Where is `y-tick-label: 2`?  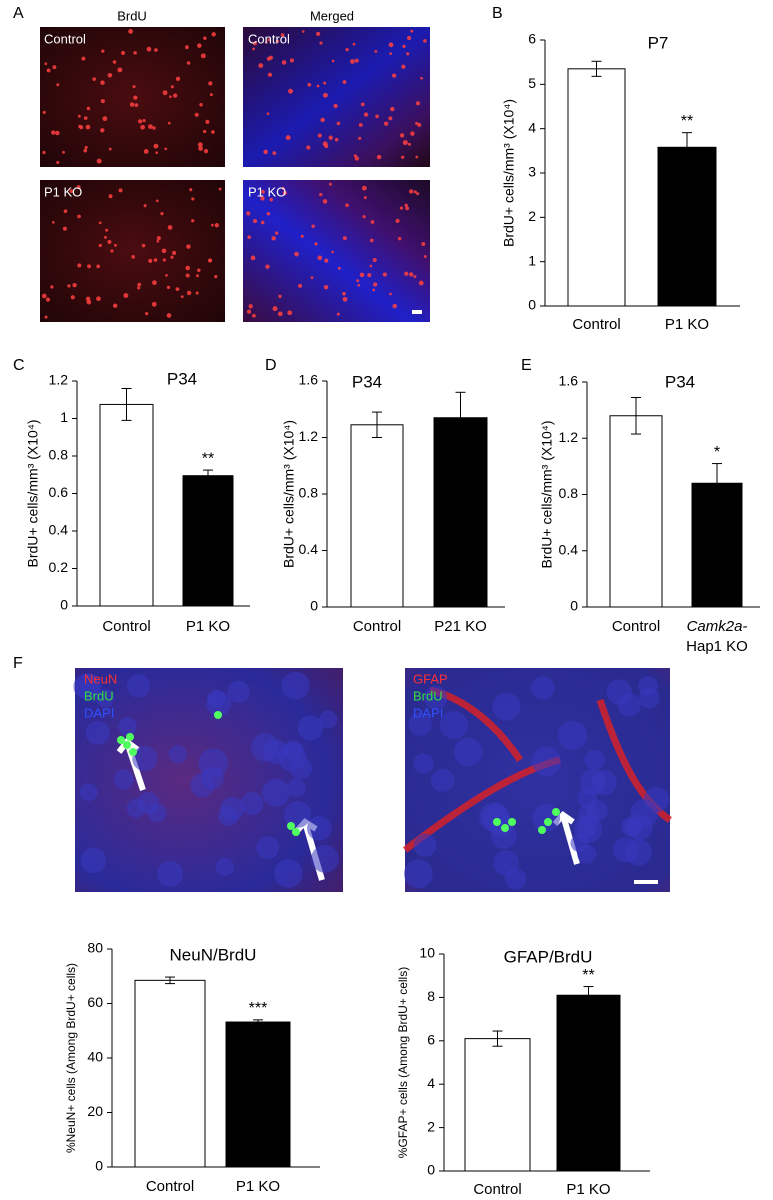
y-tick-label: 2 is located at coordinates (431, 1126).